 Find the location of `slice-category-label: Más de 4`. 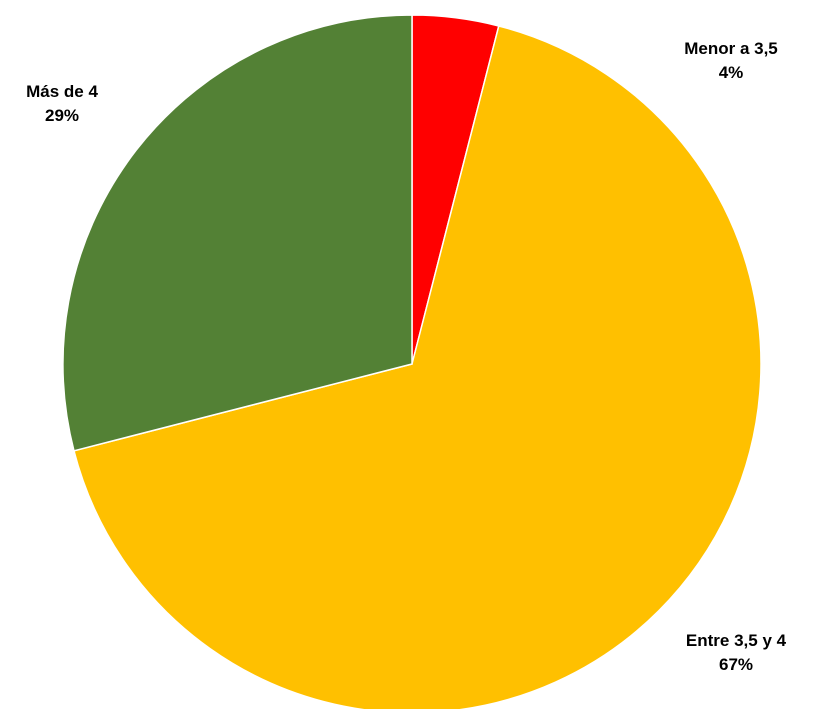

slice-category-label: Más de 4 is located at coordinates (62, 91).